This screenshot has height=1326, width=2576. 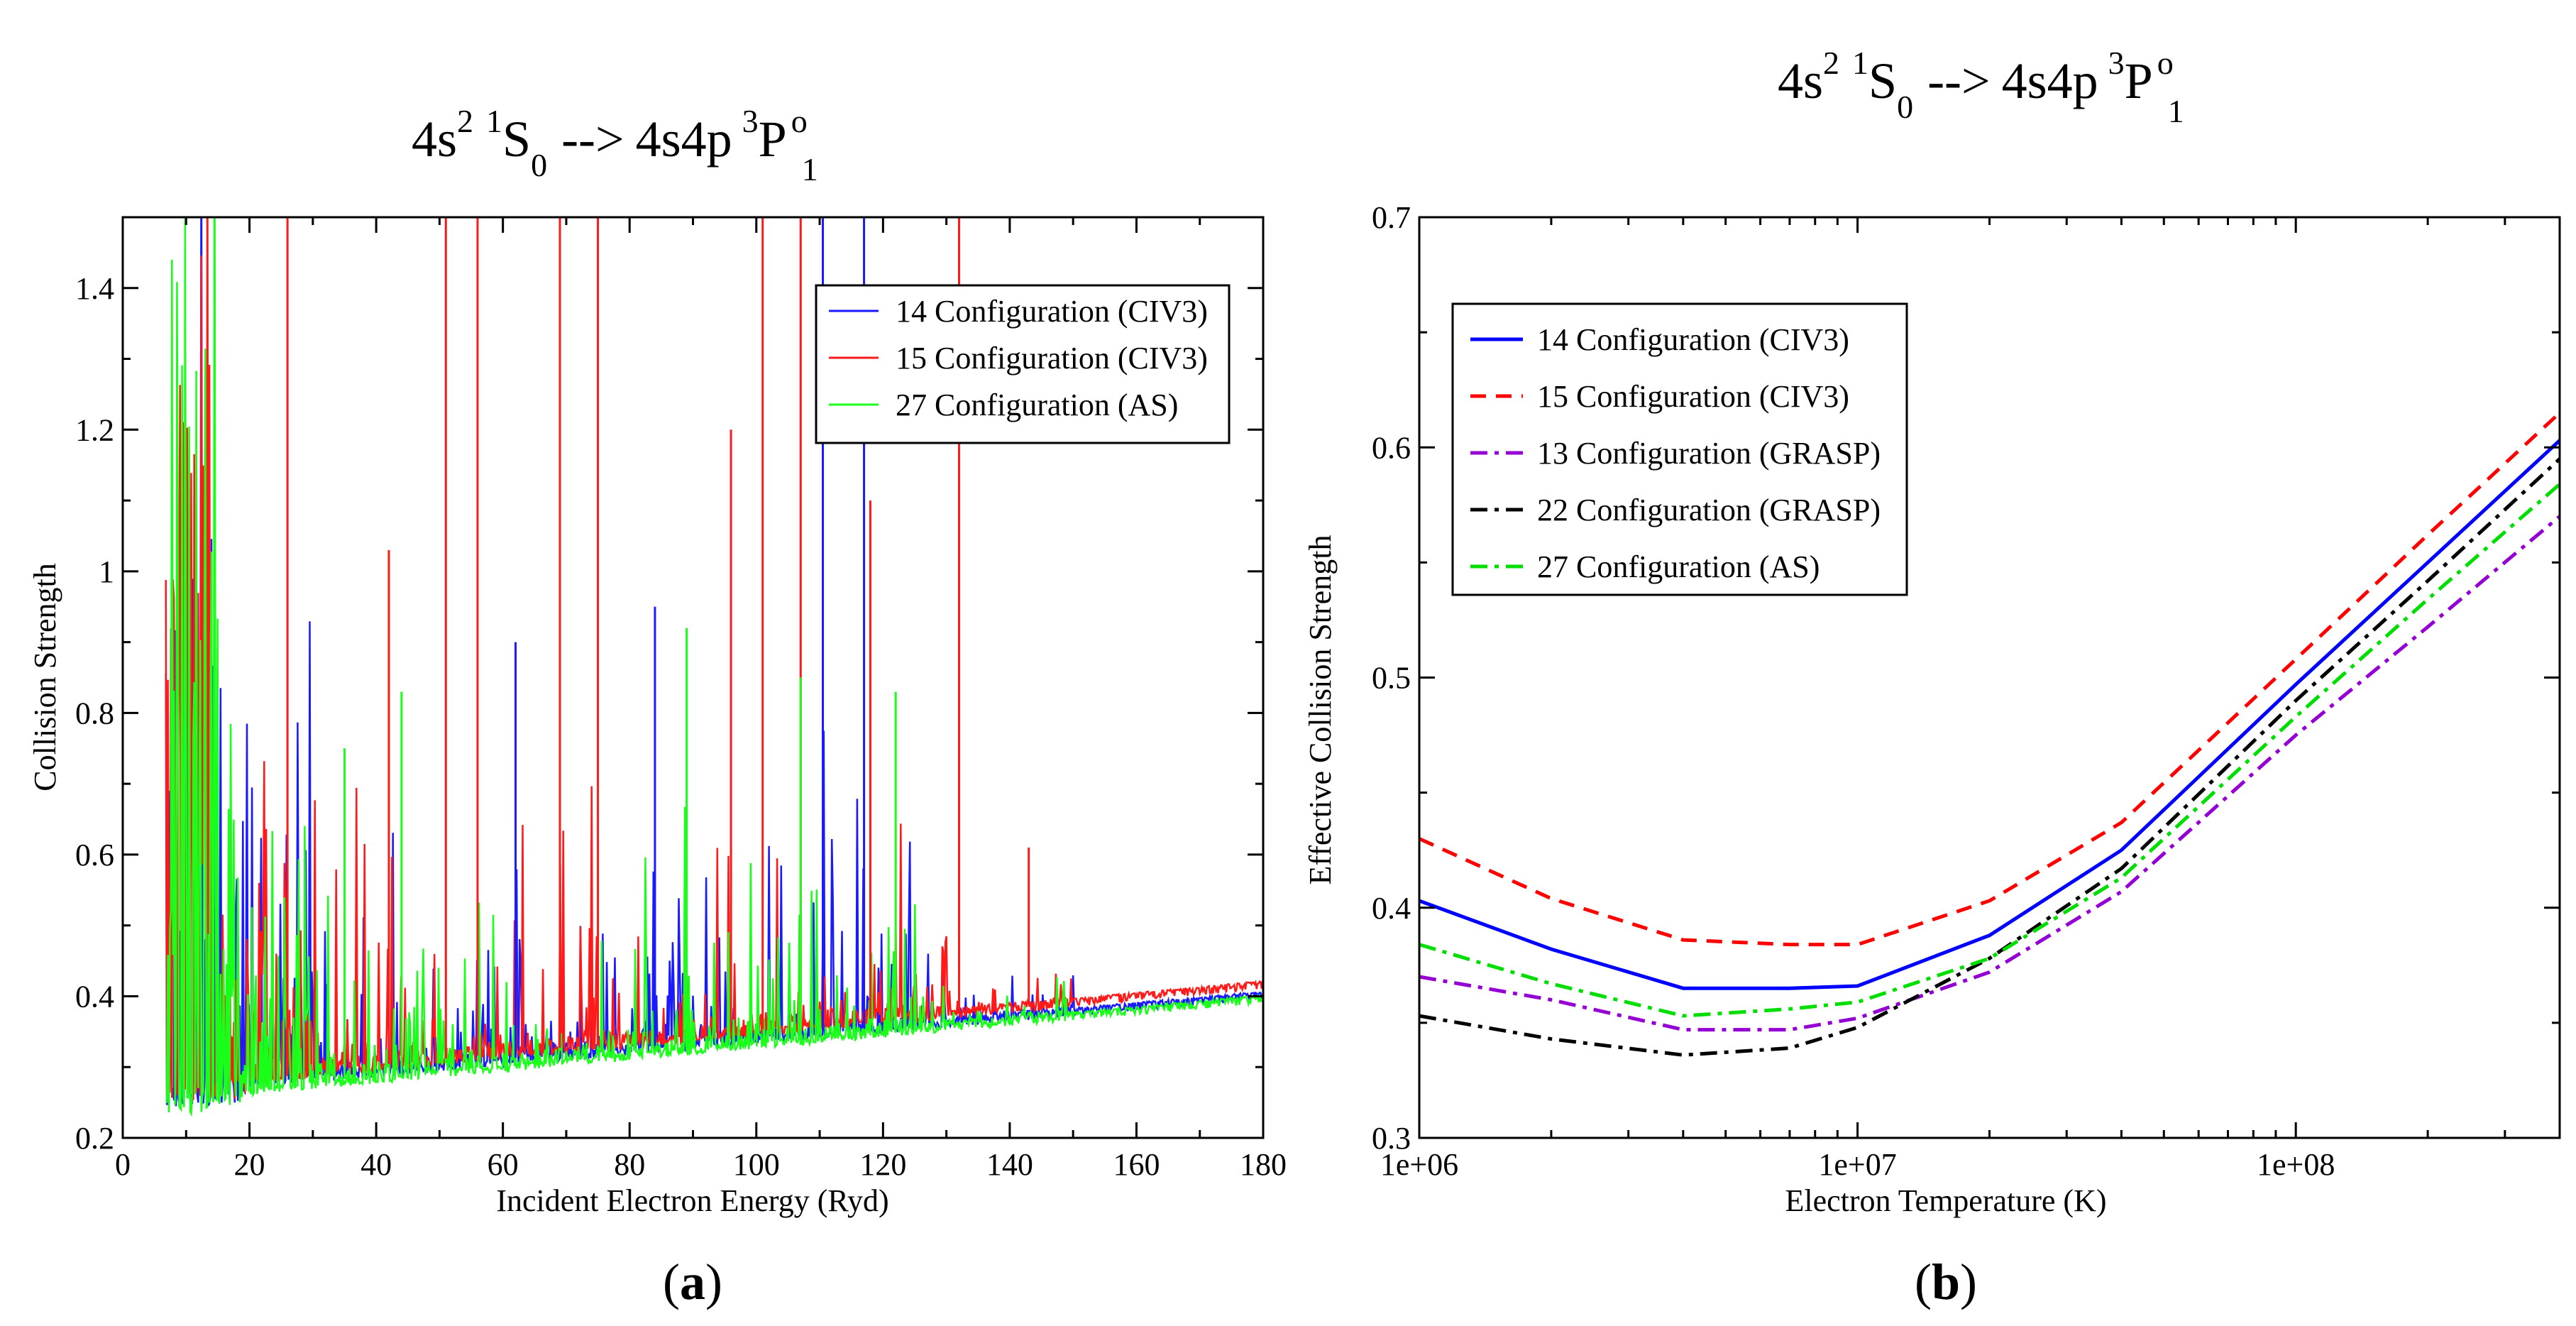 I want to click on y-tick-label: 0.8, so click(x=94, y=713).